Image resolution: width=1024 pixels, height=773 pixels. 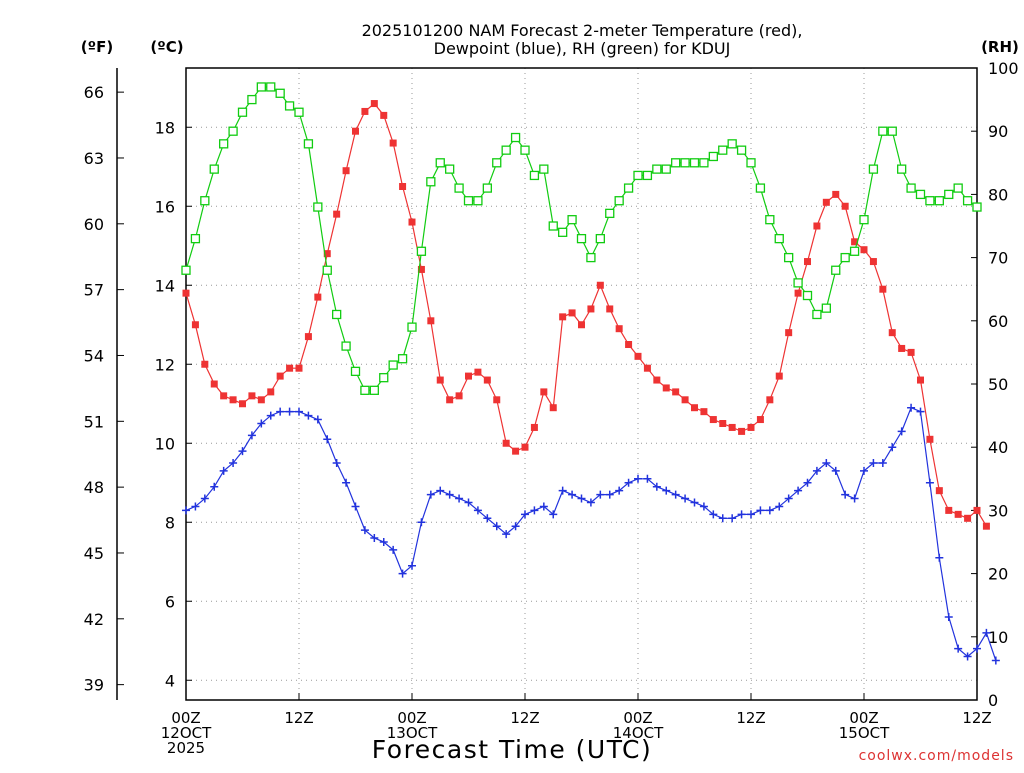 What do you see at coordinates (94, 619) in the screenshot?
I see `fahrenheit-tick-label: 42` at bounding box center [94, 619].